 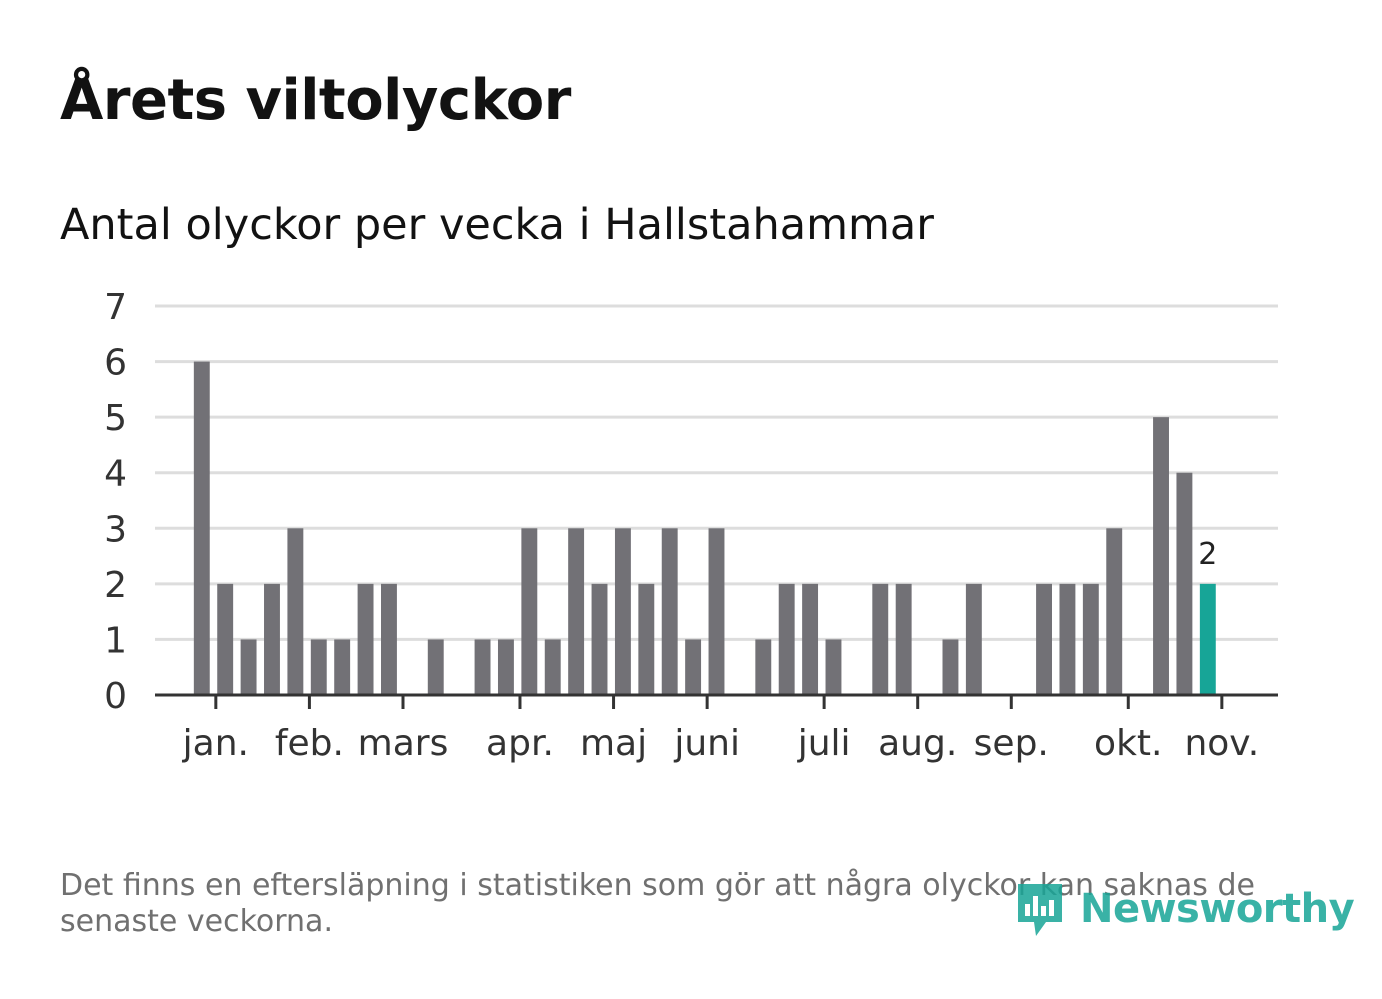 I want to click on x-tick-label: okt., so click(x=1128, y=743).